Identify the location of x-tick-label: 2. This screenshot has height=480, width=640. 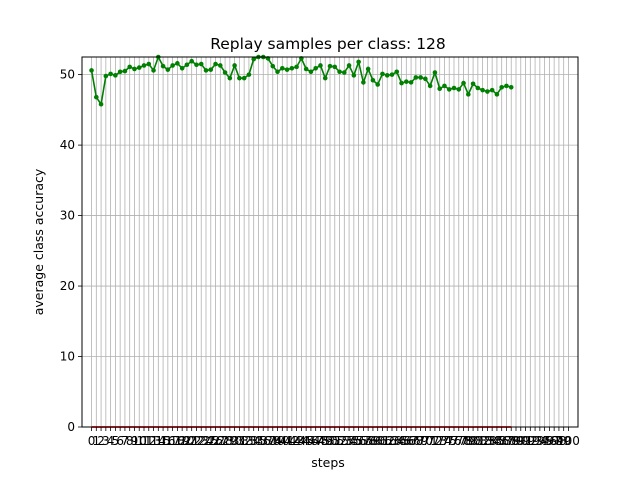
(101, 441).